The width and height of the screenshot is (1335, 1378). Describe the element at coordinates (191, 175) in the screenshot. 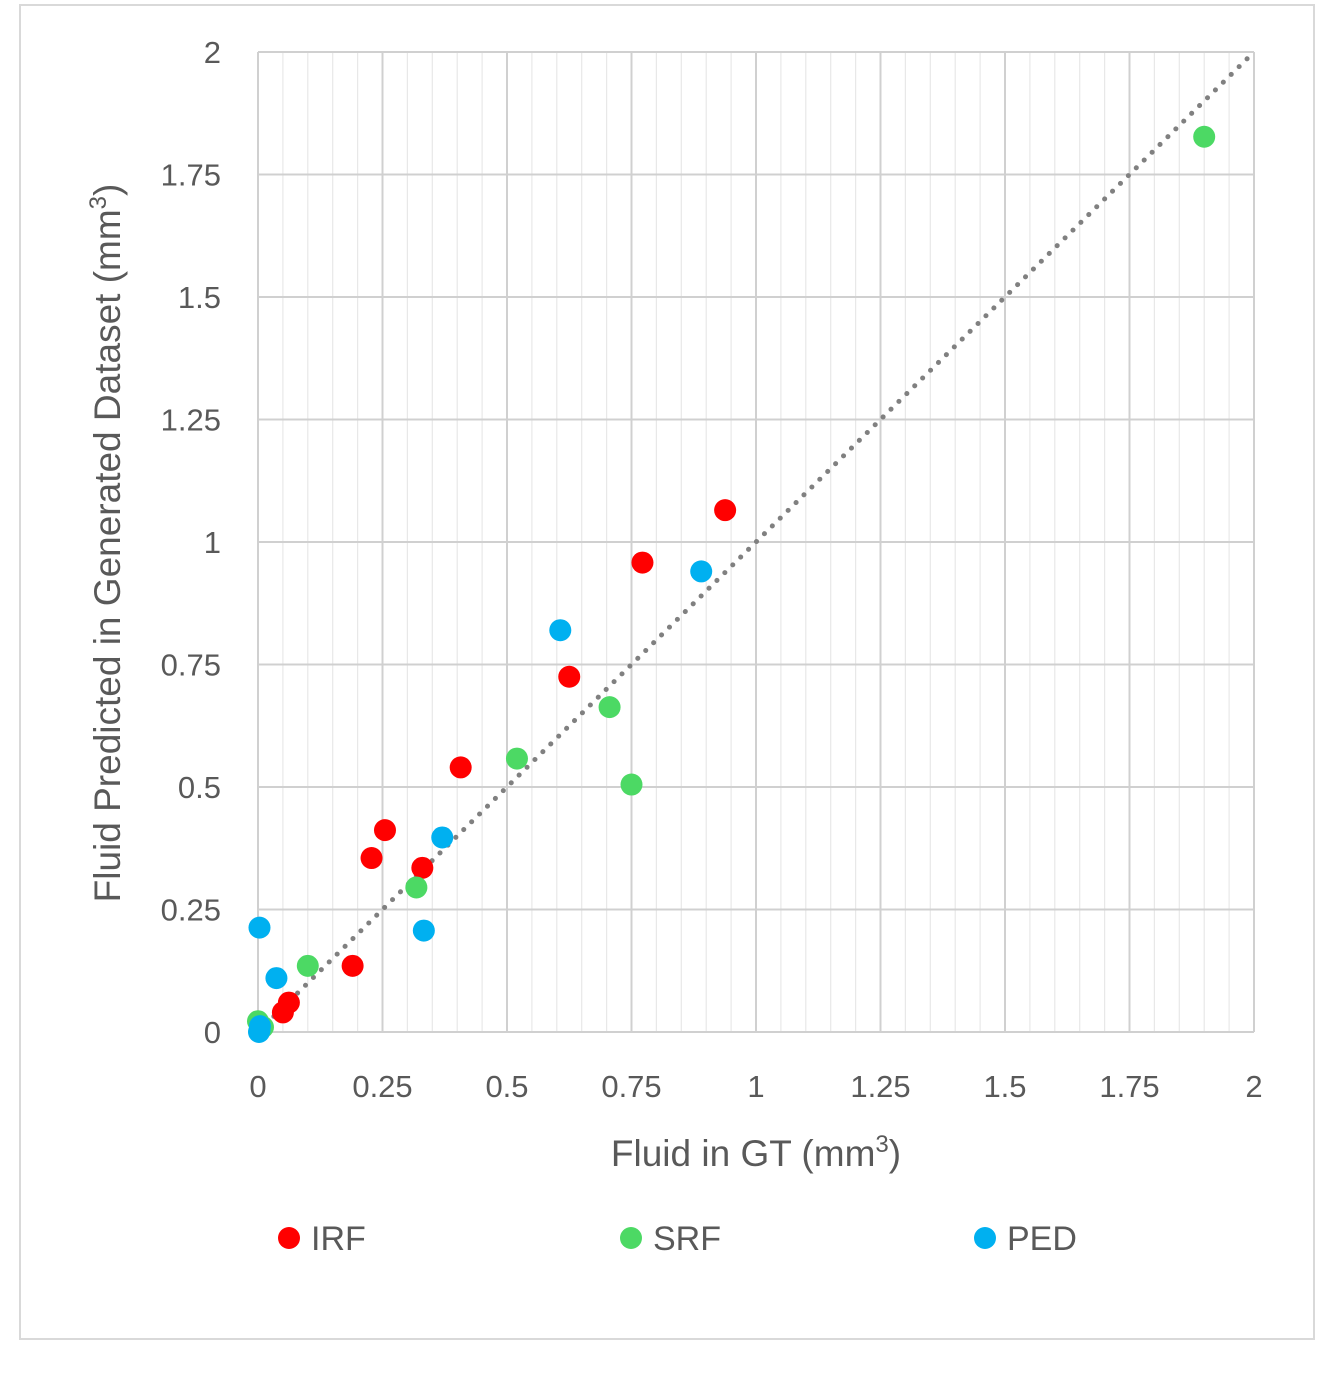

I see `y-tick-label: 1.75` at that location.